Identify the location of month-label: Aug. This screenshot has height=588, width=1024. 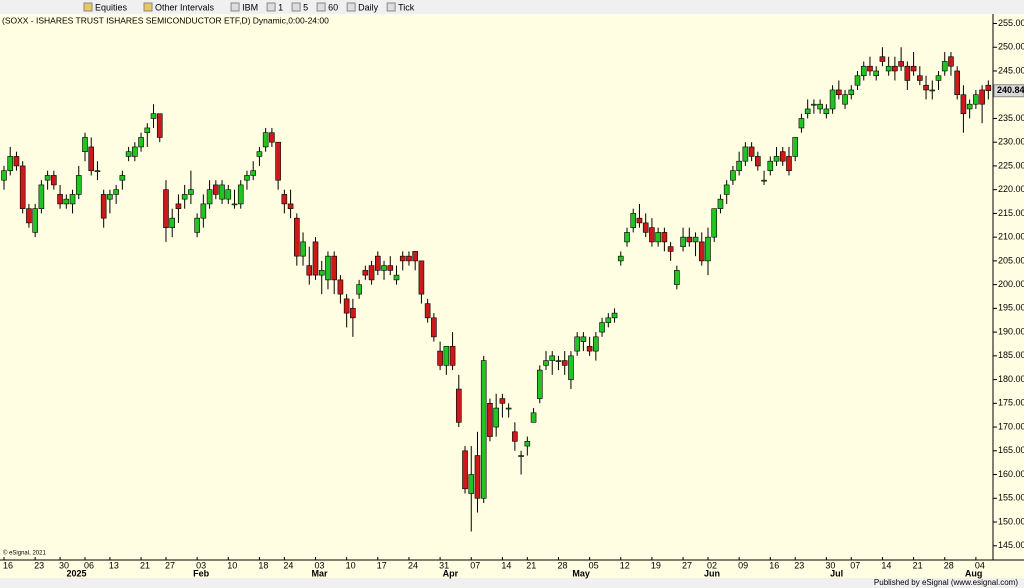
(974, 573).